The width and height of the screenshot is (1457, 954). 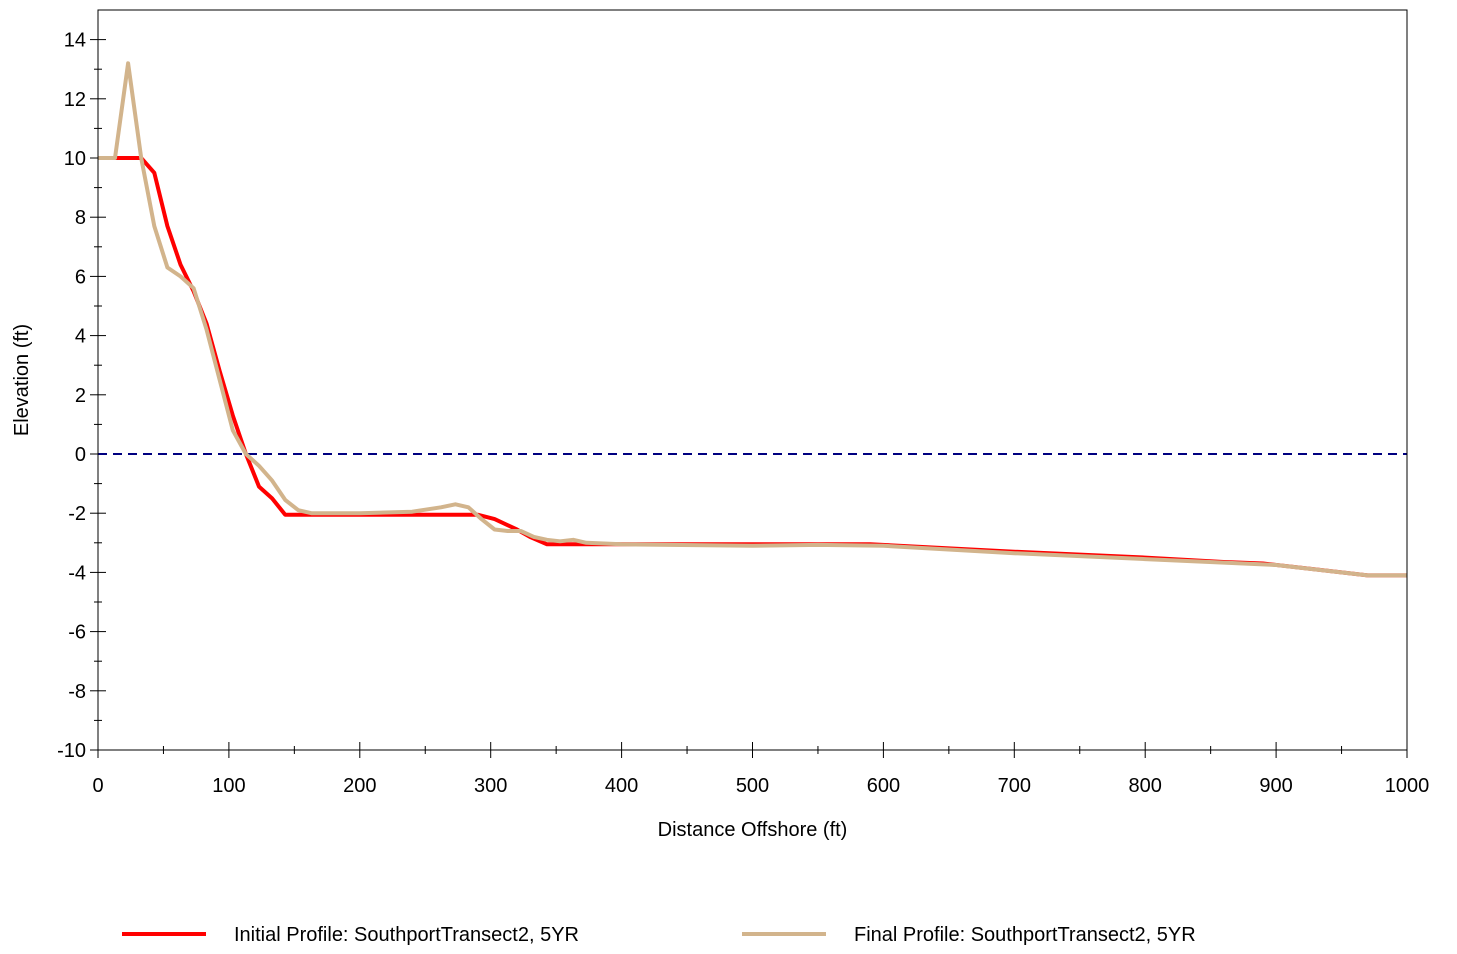 What do you see at coordinates (1014, 786) in the screenshot?
I see `x-tick-label: 700` at bounding box center [1014, 786].